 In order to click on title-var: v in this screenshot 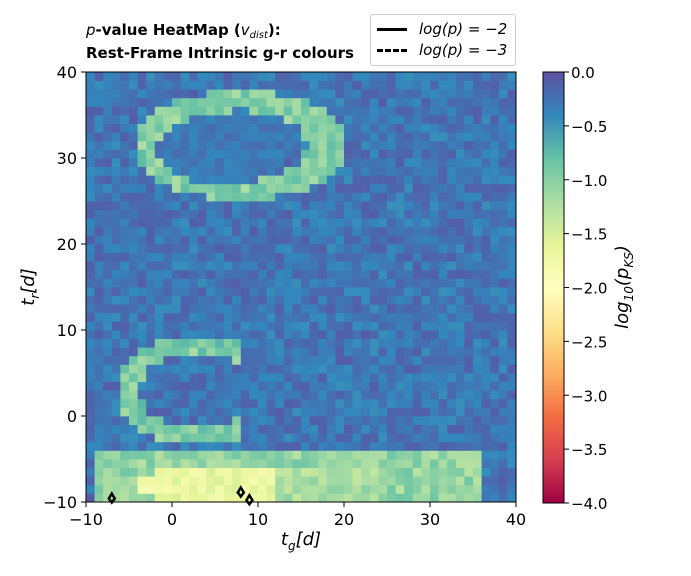, I will do `click(245, 30)`.